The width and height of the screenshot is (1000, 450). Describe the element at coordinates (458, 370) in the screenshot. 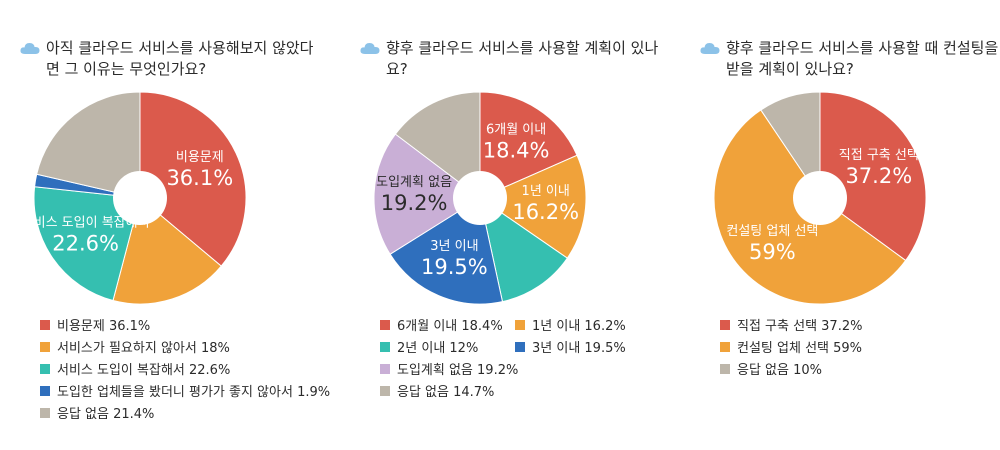

I see `legend-label: 도입계획 없음 19.2%` at that location.